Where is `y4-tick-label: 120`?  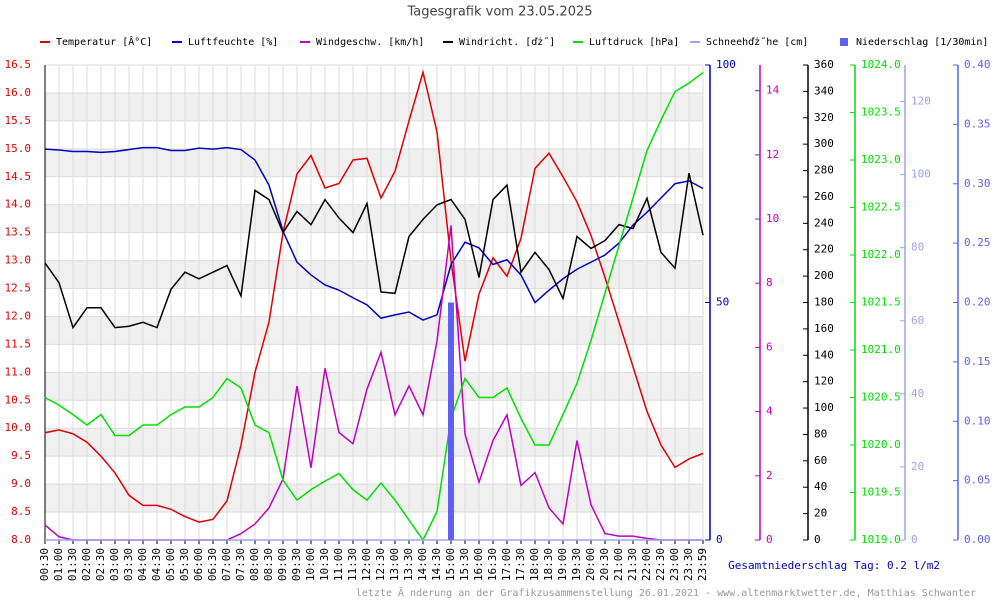 y4-tick-label: 120 is located at coordinates (824, 381).